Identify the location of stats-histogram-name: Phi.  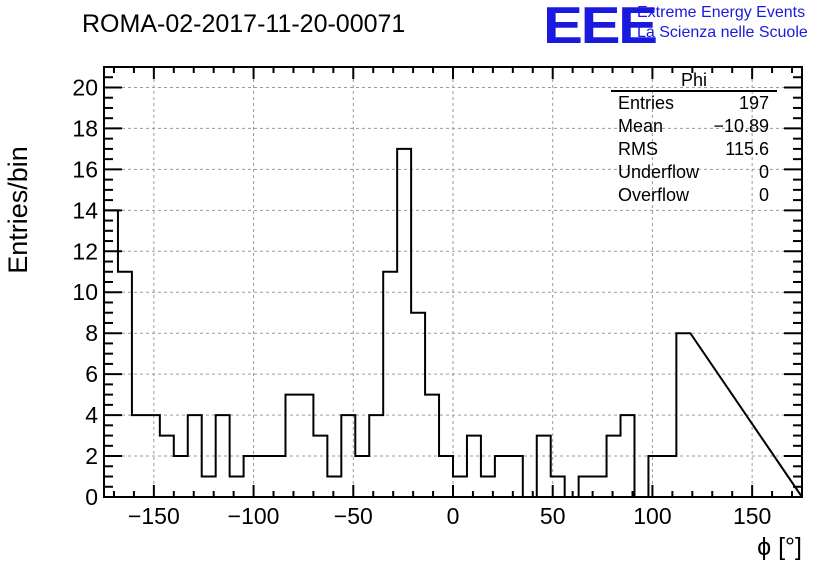
(694, 81).